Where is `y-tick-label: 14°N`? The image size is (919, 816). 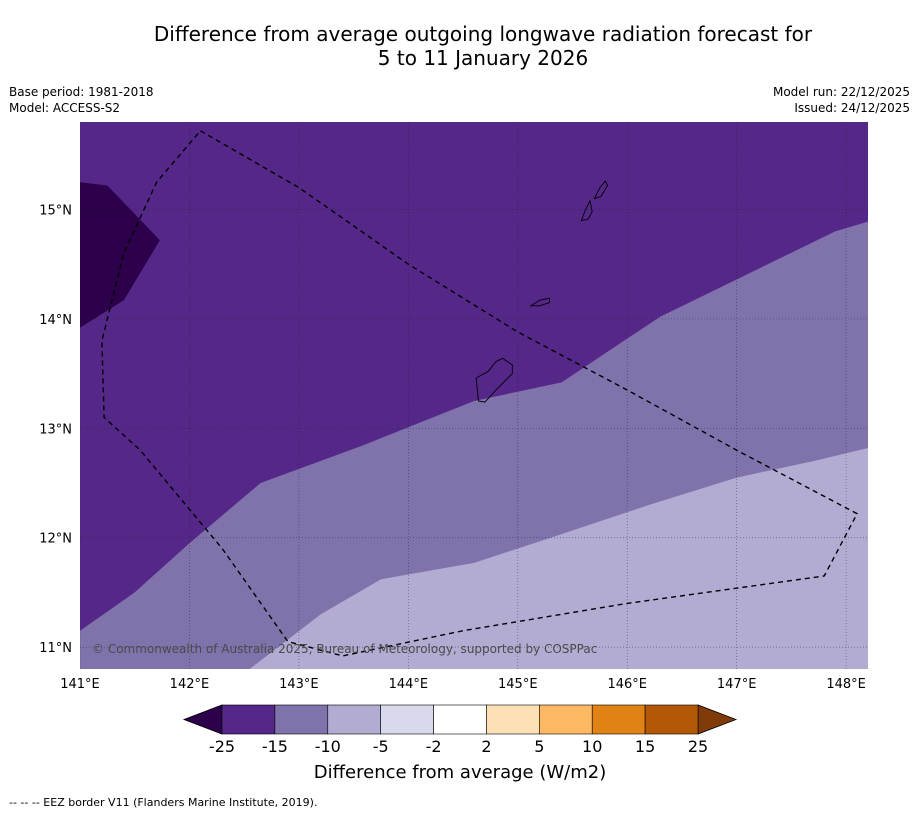
y-tick-label: 14°N is located at coordinates (55, 320).